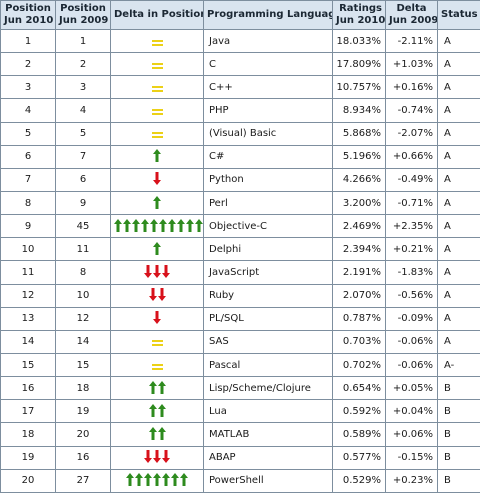  Describe the element at coordinates (268, 434) in the screenshot. I see `language-cell: MATLAB` at that location.